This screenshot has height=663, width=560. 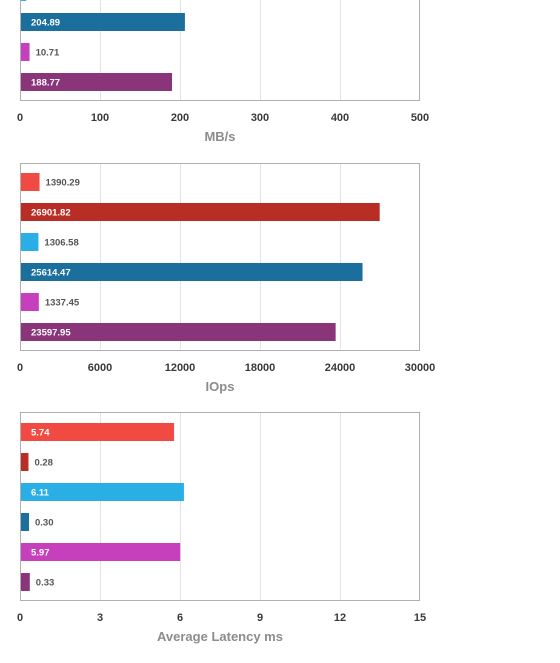 I want to click on x-tick-label: 12000, so click(x=180, y=368).